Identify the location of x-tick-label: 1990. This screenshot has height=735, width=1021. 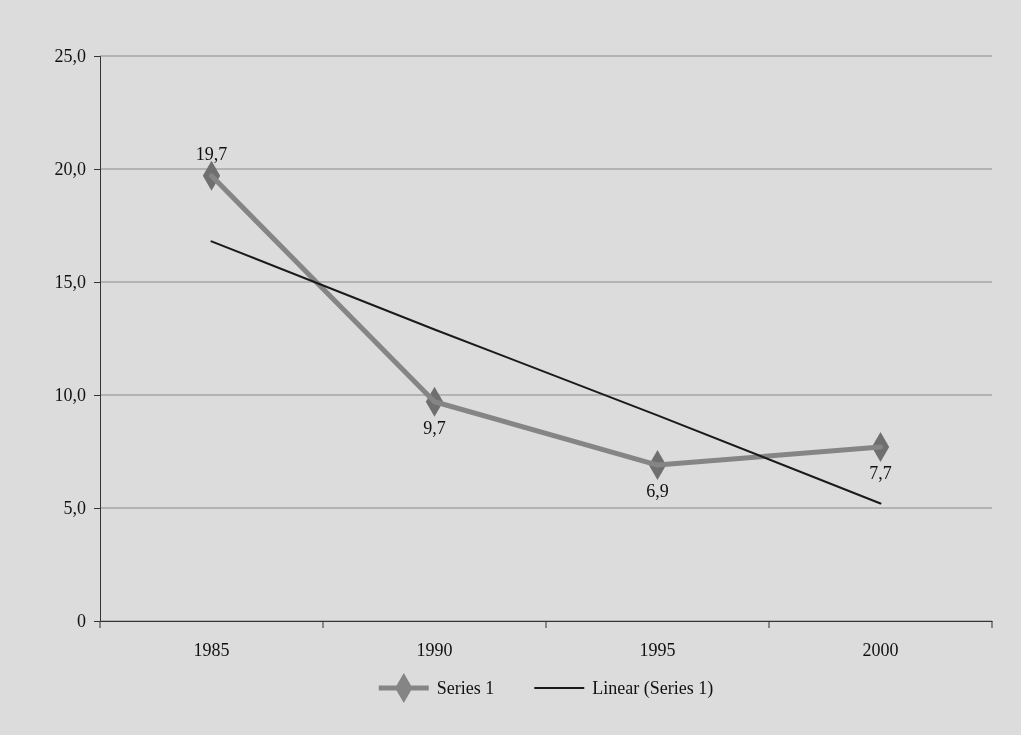
(434, 649).